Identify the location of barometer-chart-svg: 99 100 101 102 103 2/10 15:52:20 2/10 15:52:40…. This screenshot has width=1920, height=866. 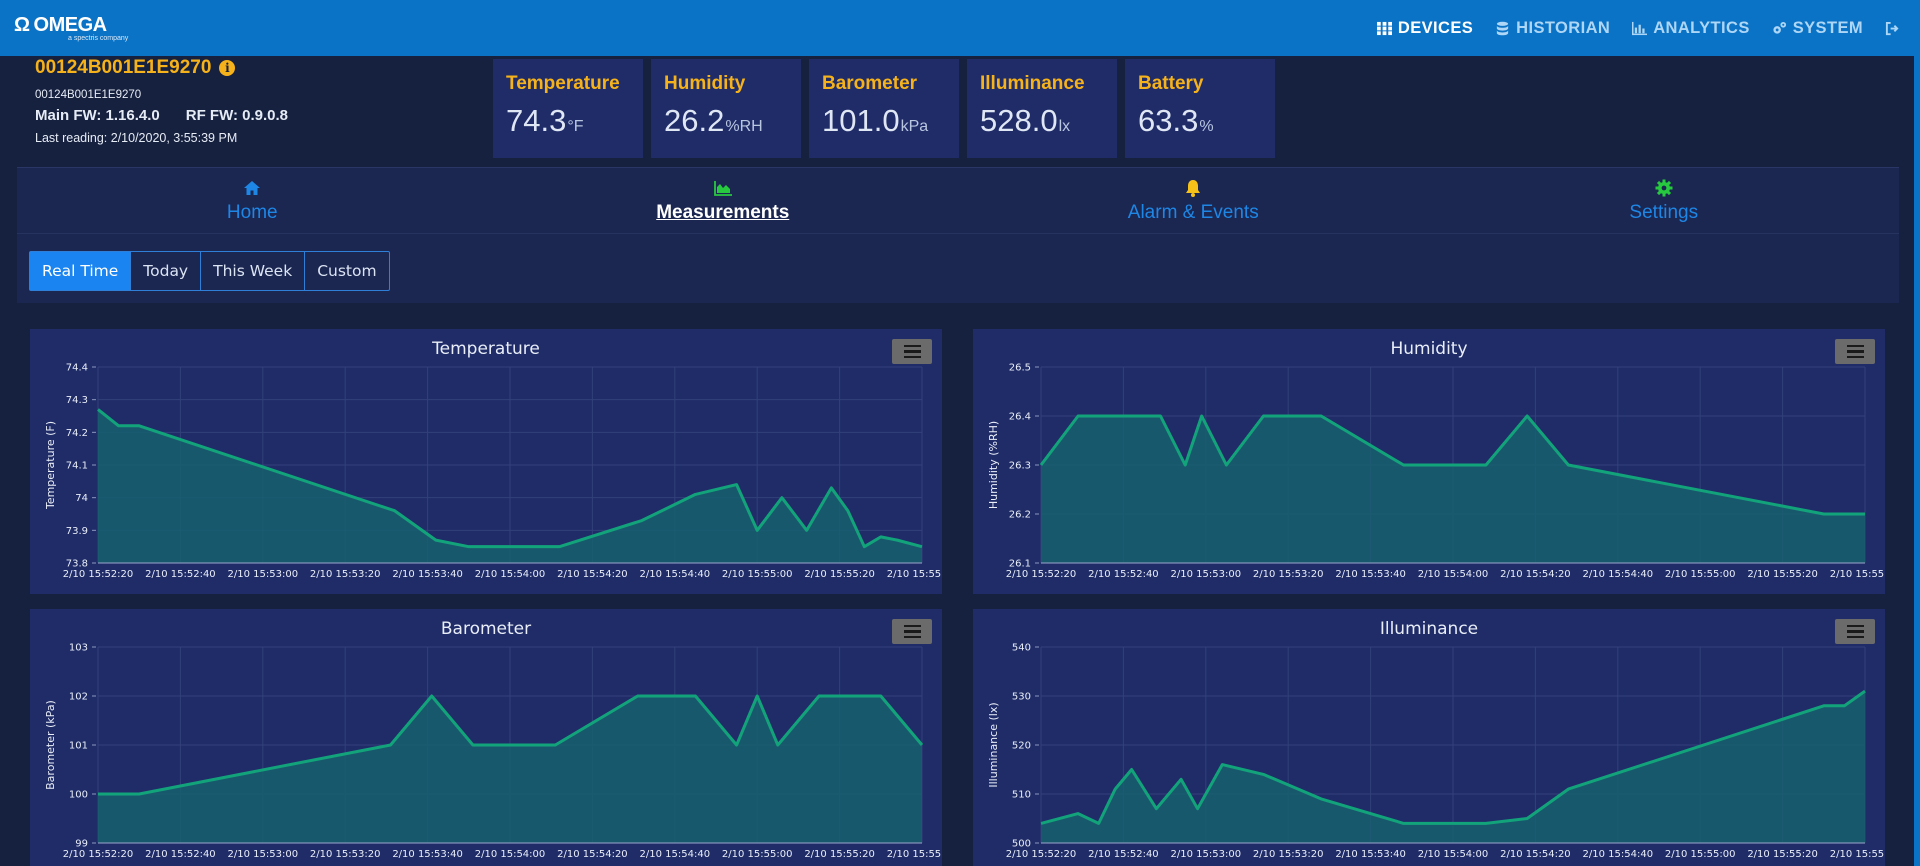
(493, 752).